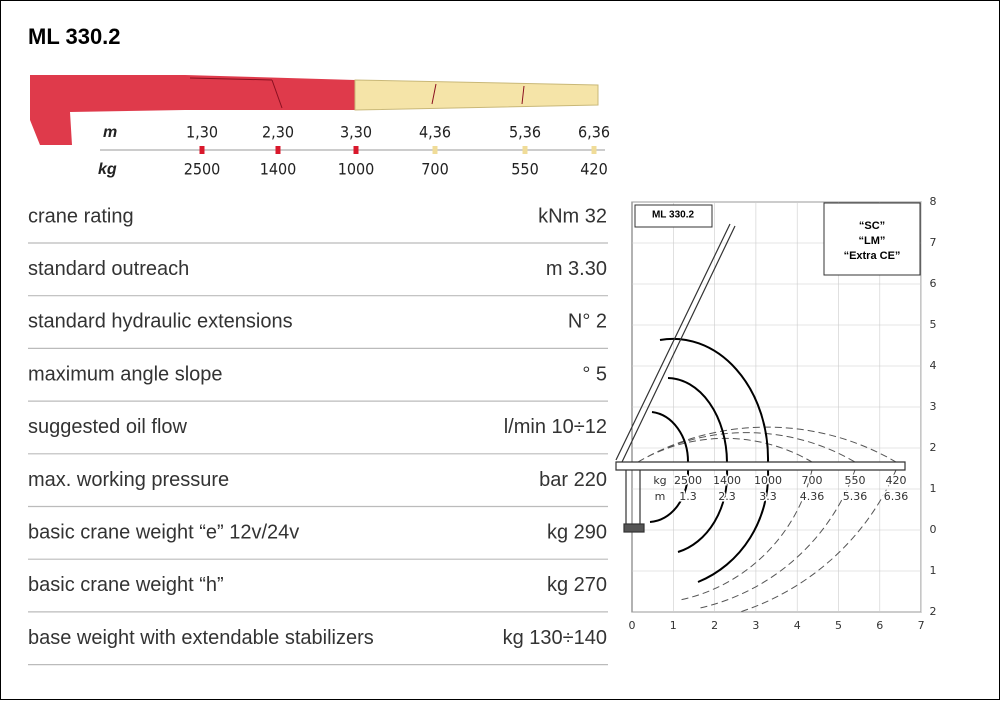 This screenshot has width=1000, height=705. What do you see at coordinates (688, 496) in the screenshot?
I see `diagram-reach-label: 1.3` at bounding box center [688, 496].